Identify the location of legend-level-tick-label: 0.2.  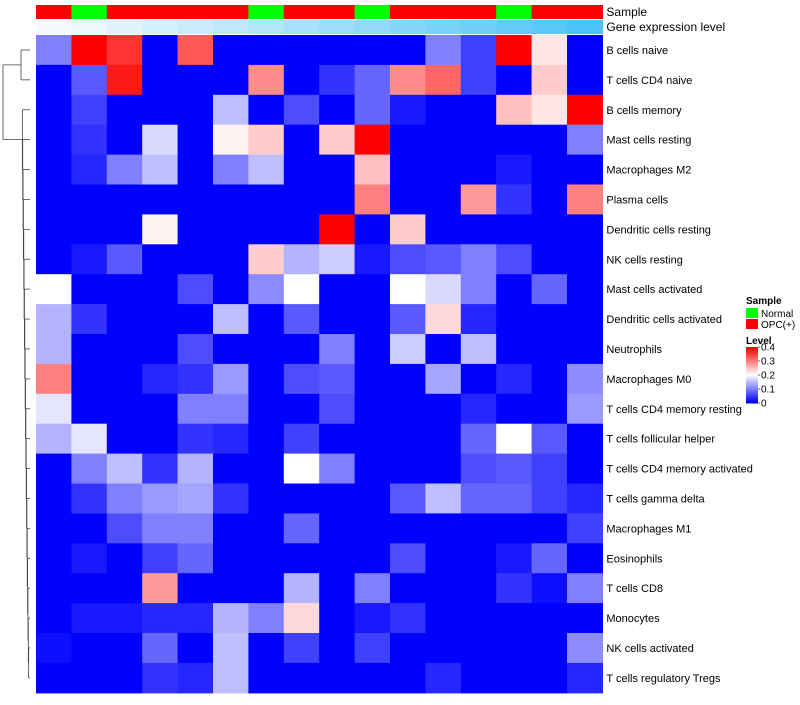
(768, 376).